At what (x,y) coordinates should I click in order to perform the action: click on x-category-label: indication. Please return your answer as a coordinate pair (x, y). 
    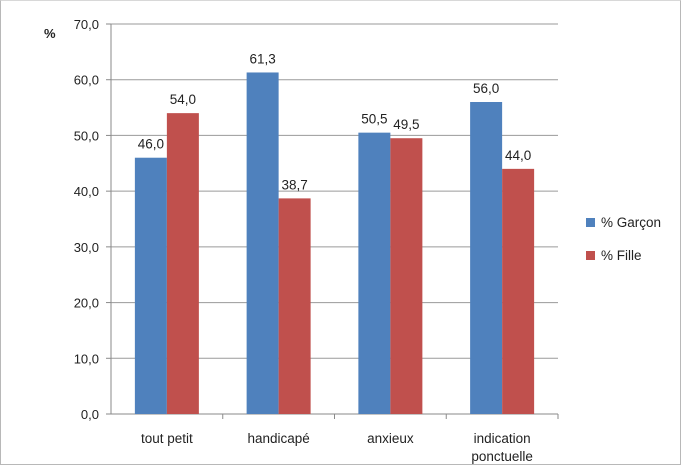
    Looking at the image, I should click on (502, 438).